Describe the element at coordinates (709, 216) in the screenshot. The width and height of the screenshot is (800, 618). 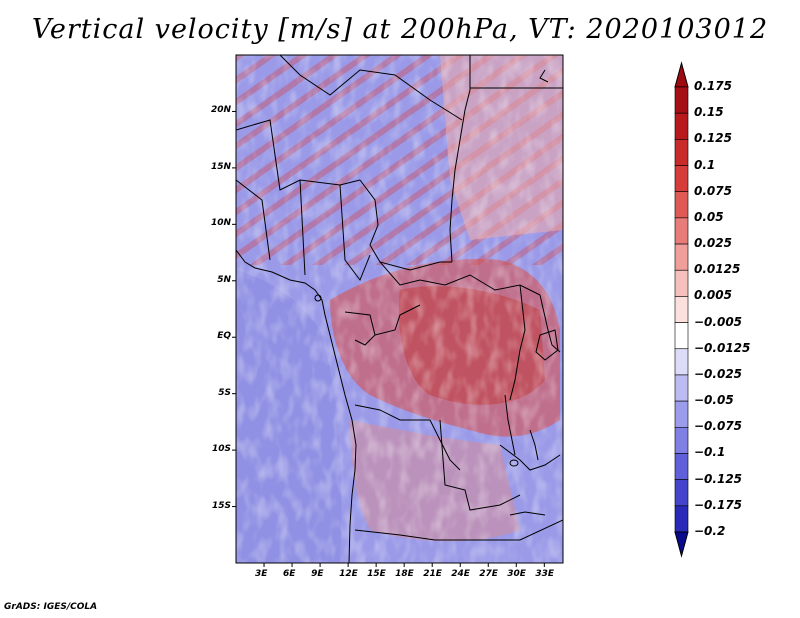
I see `colorbar-label: 0.05` at that location.